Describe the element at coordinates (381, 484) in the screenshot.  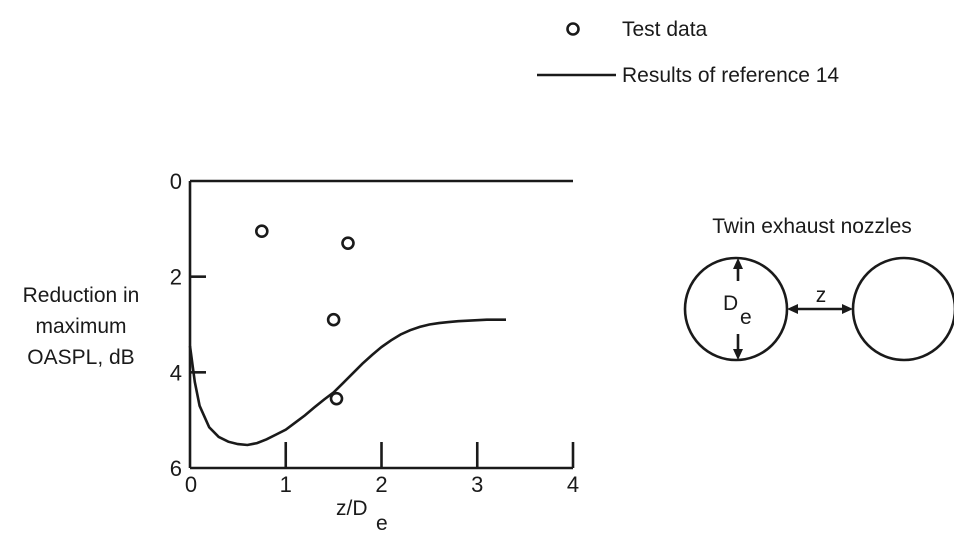
I see `x-tick-label: 2` at that location.